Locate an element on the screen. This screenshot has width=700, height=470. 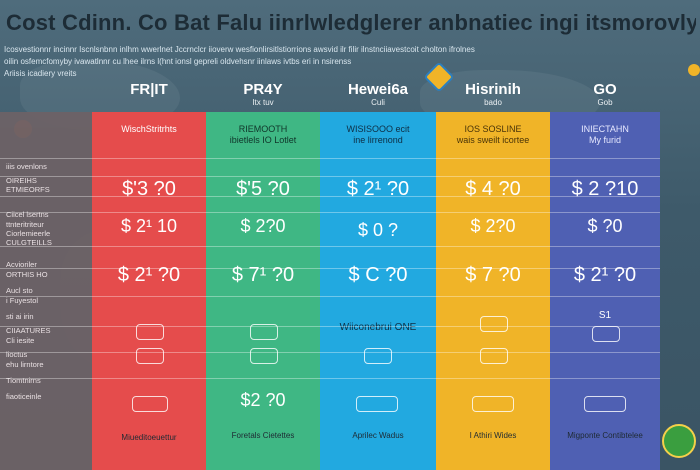
plan-header: Hisrinih bado is located at coordinates (493, 97).